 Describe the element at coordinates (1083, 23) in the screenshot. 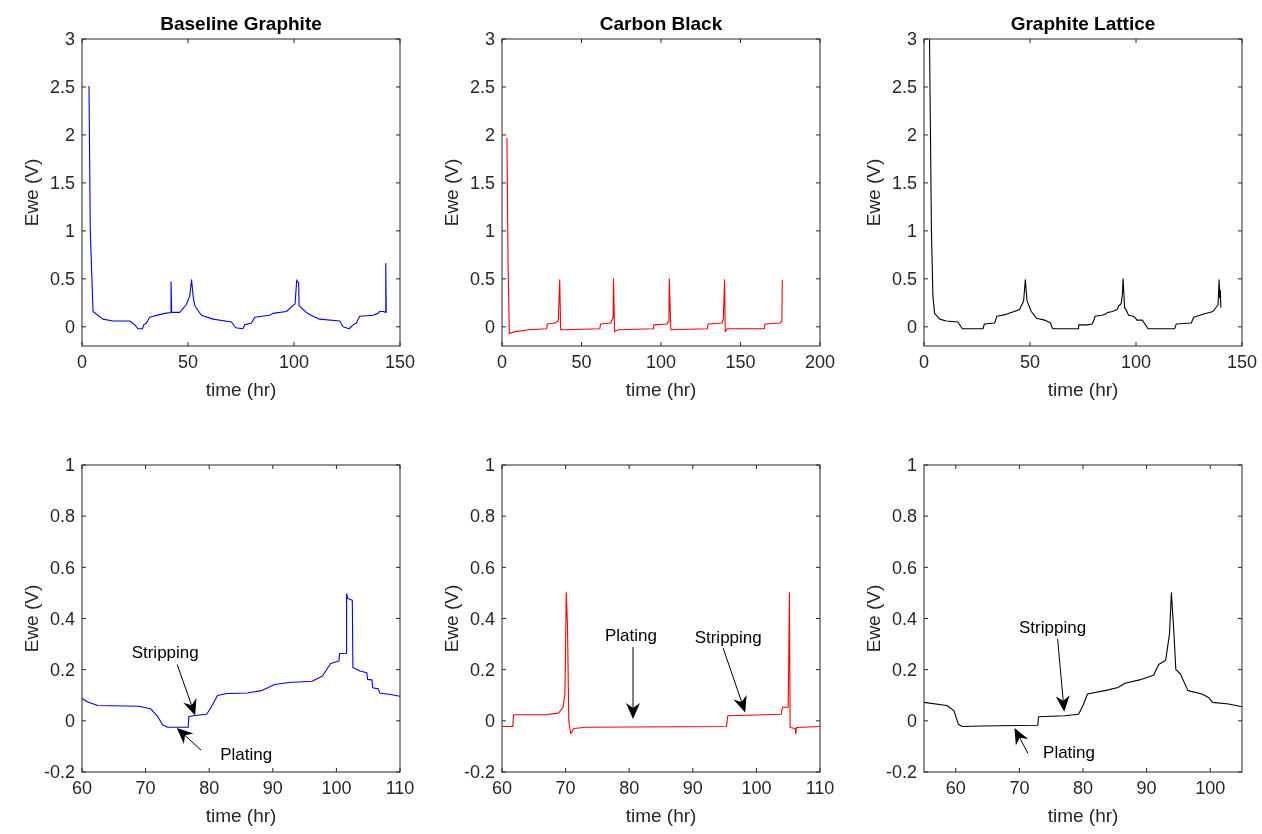

I see `chart-title: Graphite Lattice` at that location.